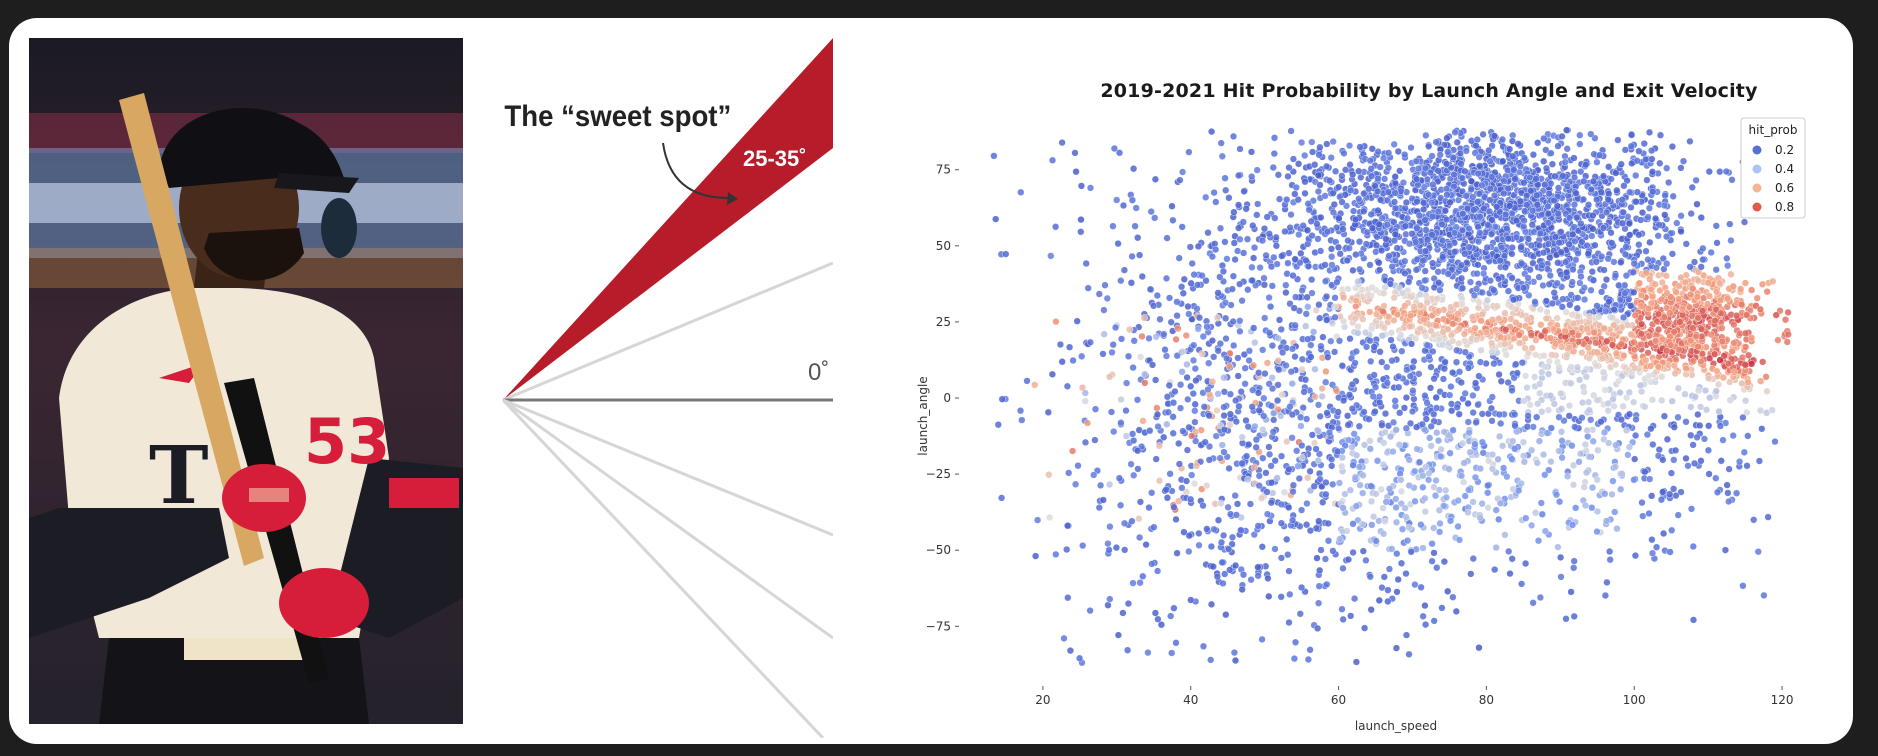  I want to click on pointer-arrow, so click(695, 170).